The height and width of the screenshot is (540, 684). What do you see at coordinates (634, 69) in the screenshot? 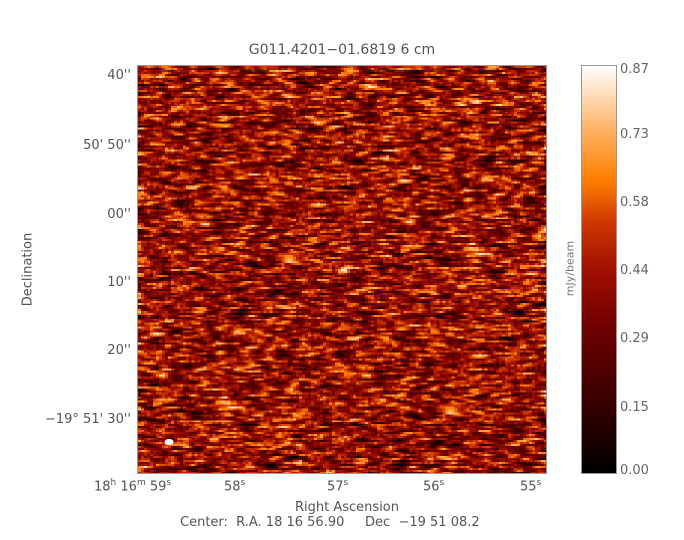
I see `colorbar-tick: 0.87` at bounding box center [634, 69].